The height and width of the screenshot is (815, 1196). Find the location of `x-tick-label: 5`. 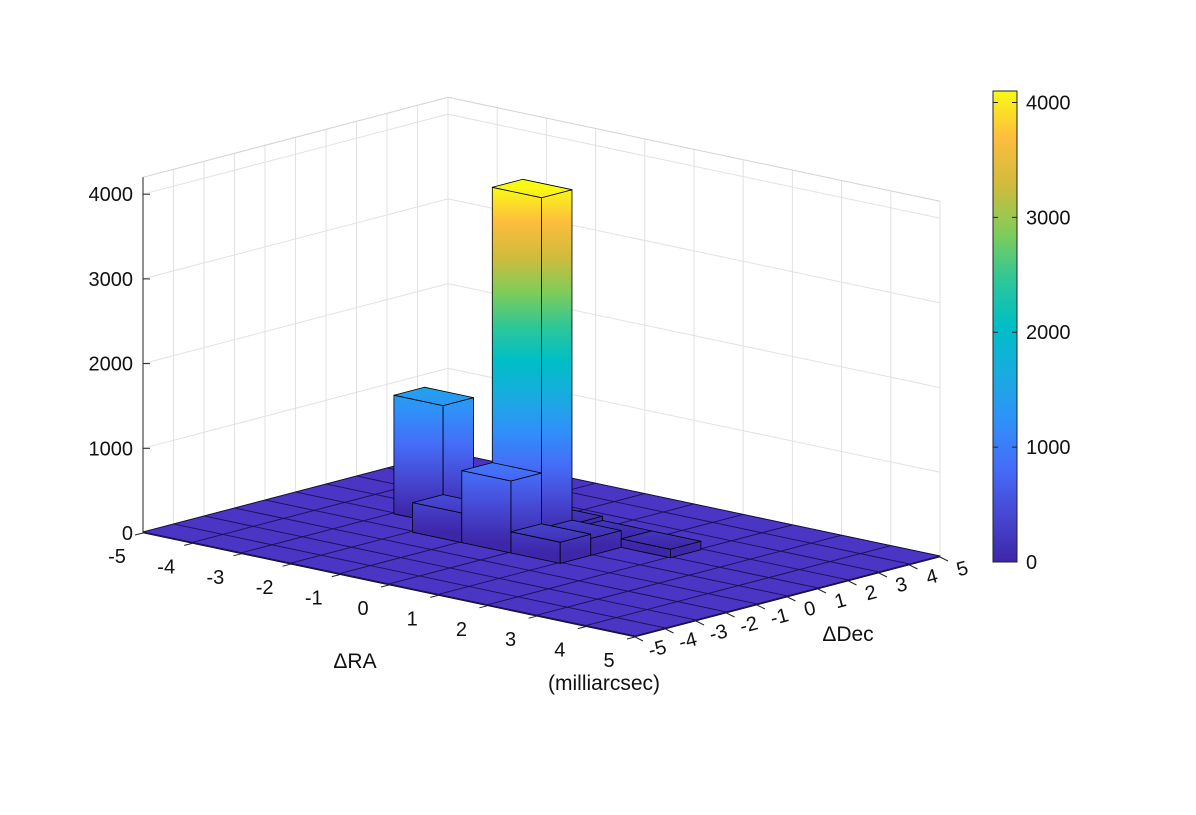

x-tick-label: 5 is located at coordinates (608, 661).